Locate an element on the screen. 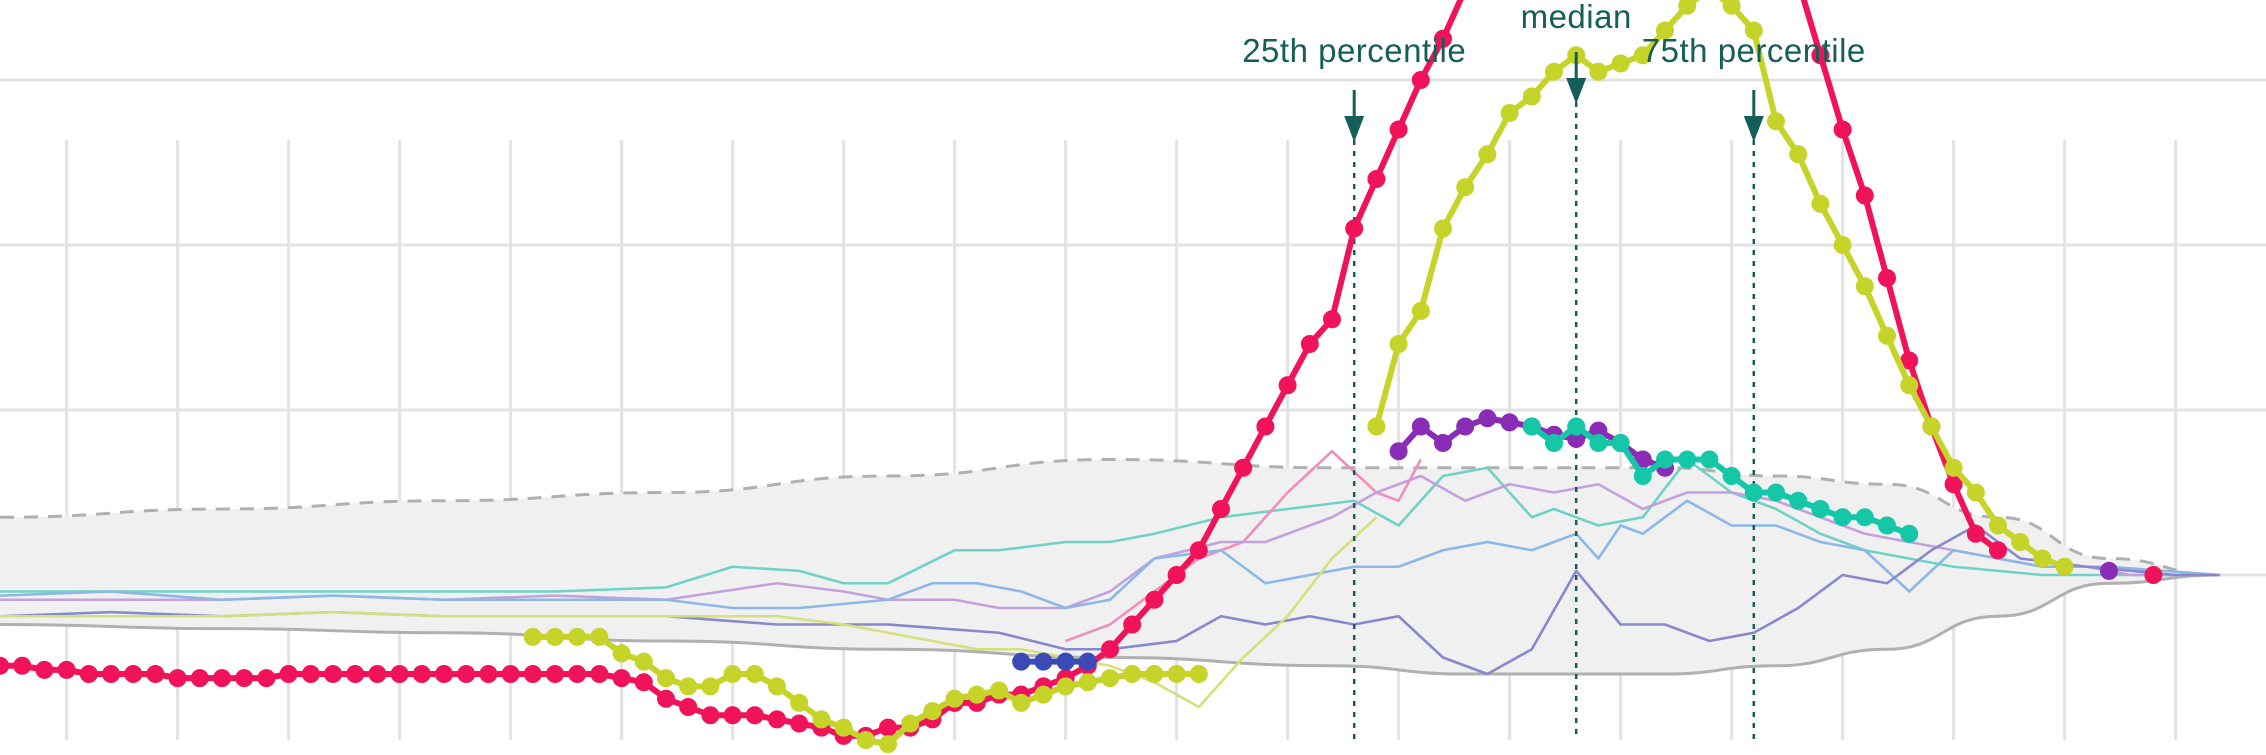 Image resolution: width=2266 pixels, height=755 pixels. series-line-thin-blue is located at coordinates (1110, 554).